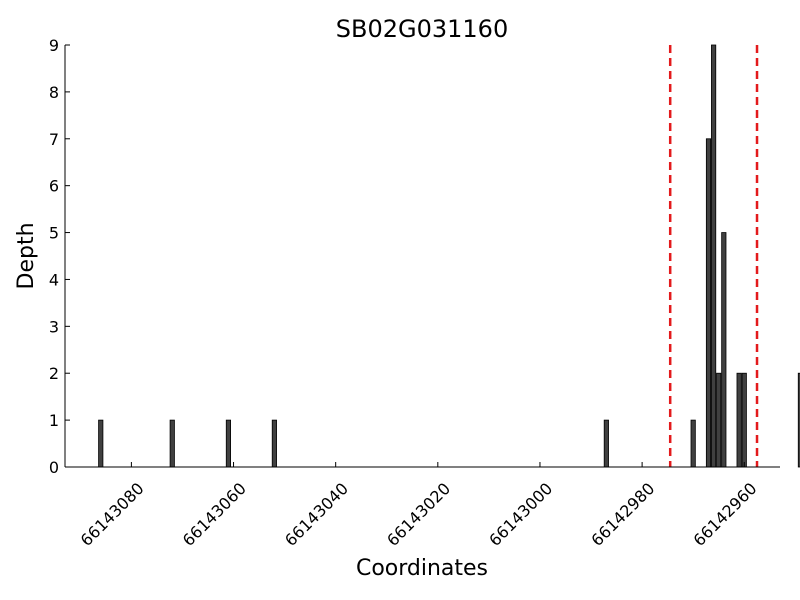 This screenshot has height=600, width=800. I want to click on chart-title: SB02G031160, so click(422, 29).